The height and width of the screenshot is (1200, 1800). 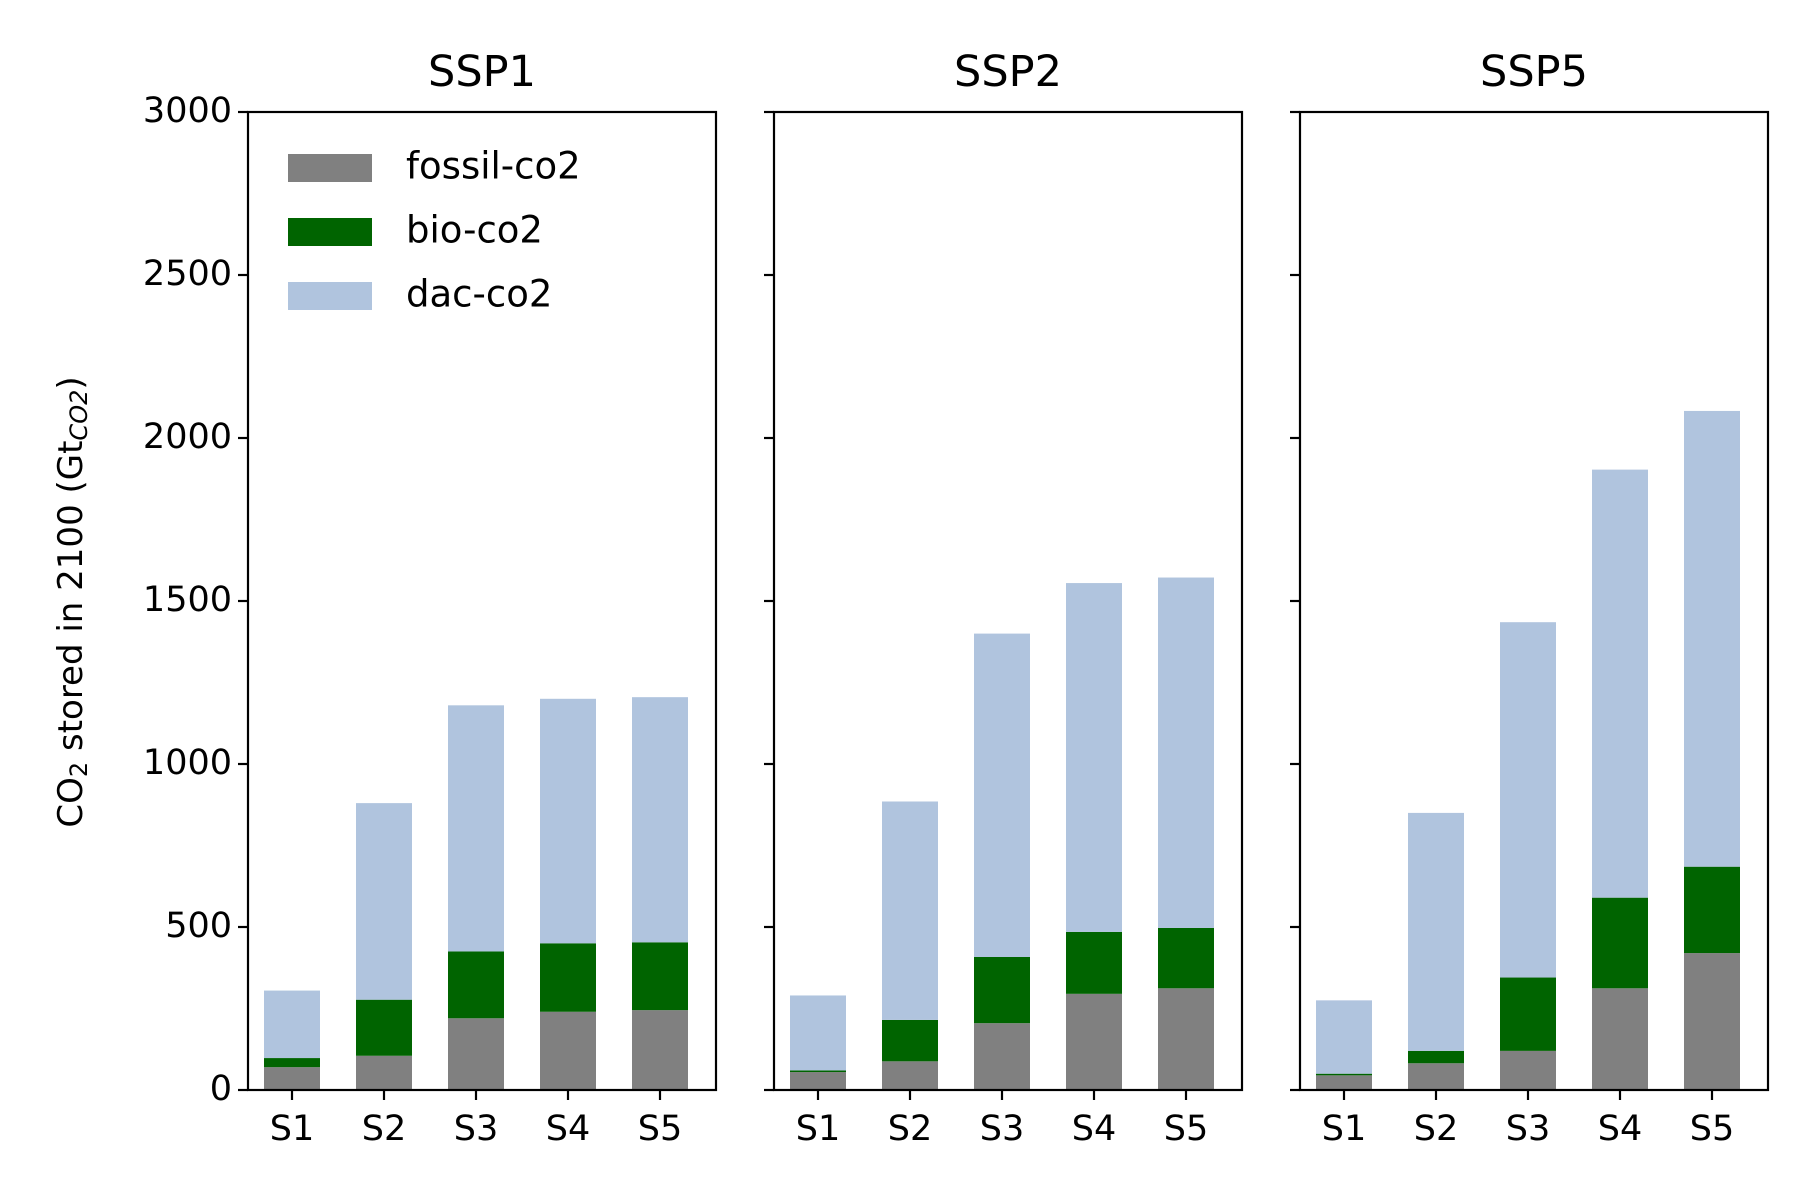 I want to click on legend: fossil-co2 bio-co2 dac-co2, so click(x=434, y=230).